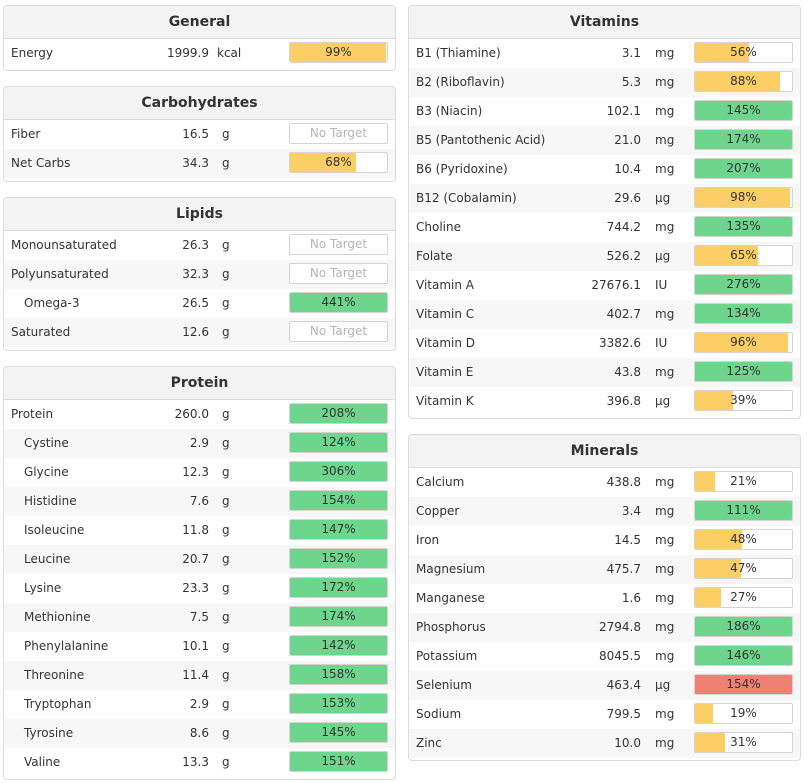 The image size is (807, 783). What do you see at coordinates (444, 685) in the screenshot?
I see `nutrient-name: Selenium` at bounding box center [444, 685].